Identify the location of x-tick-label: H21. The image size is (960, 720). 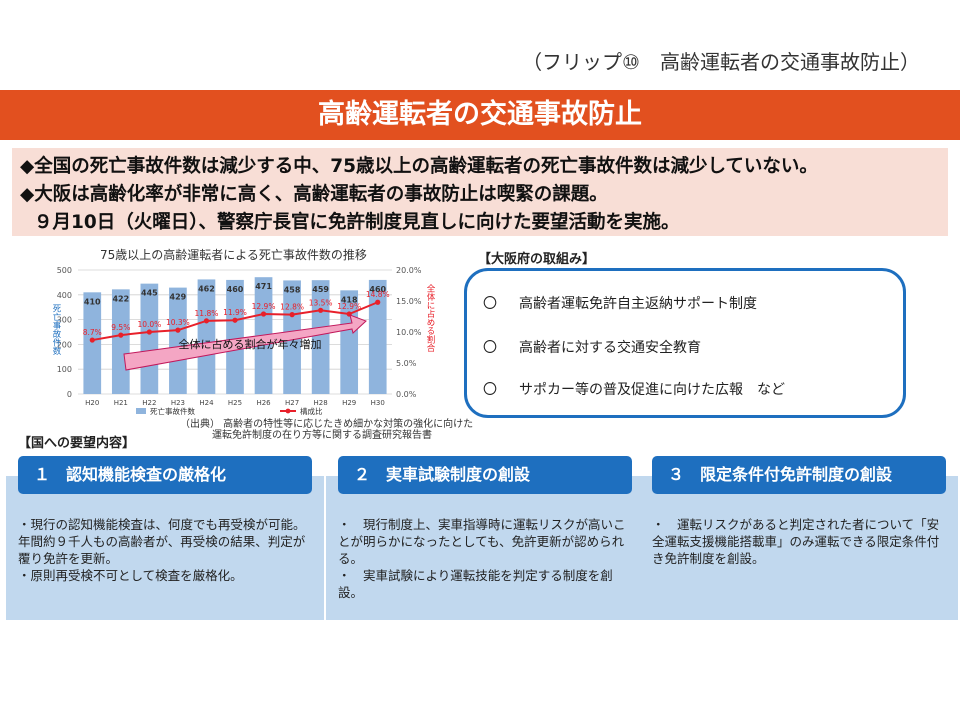
(121, 403).